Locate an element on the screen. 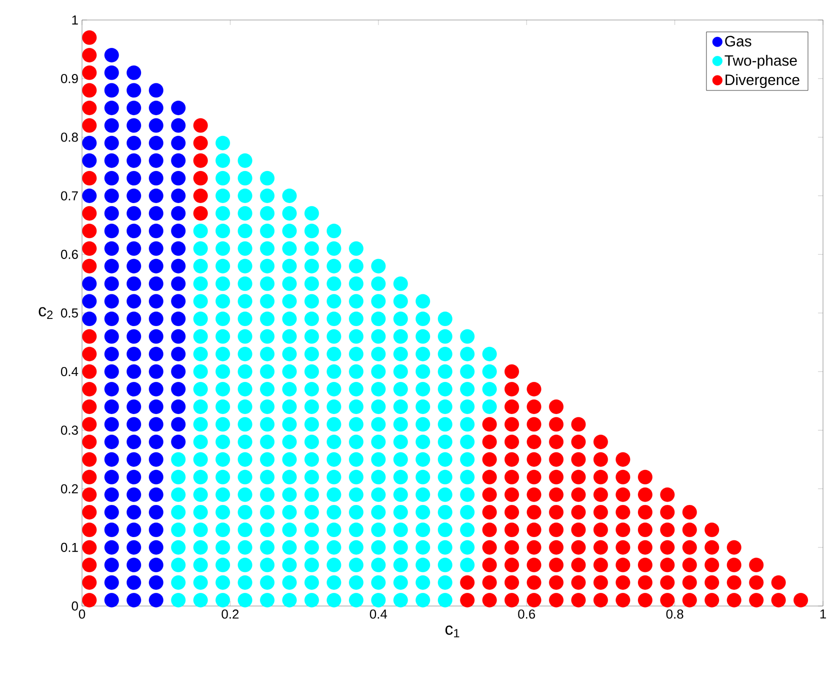 The height and width of the screenshot is (688, 837). x-axis-title: c$_{1}$ is located at coordinates (452, 632).